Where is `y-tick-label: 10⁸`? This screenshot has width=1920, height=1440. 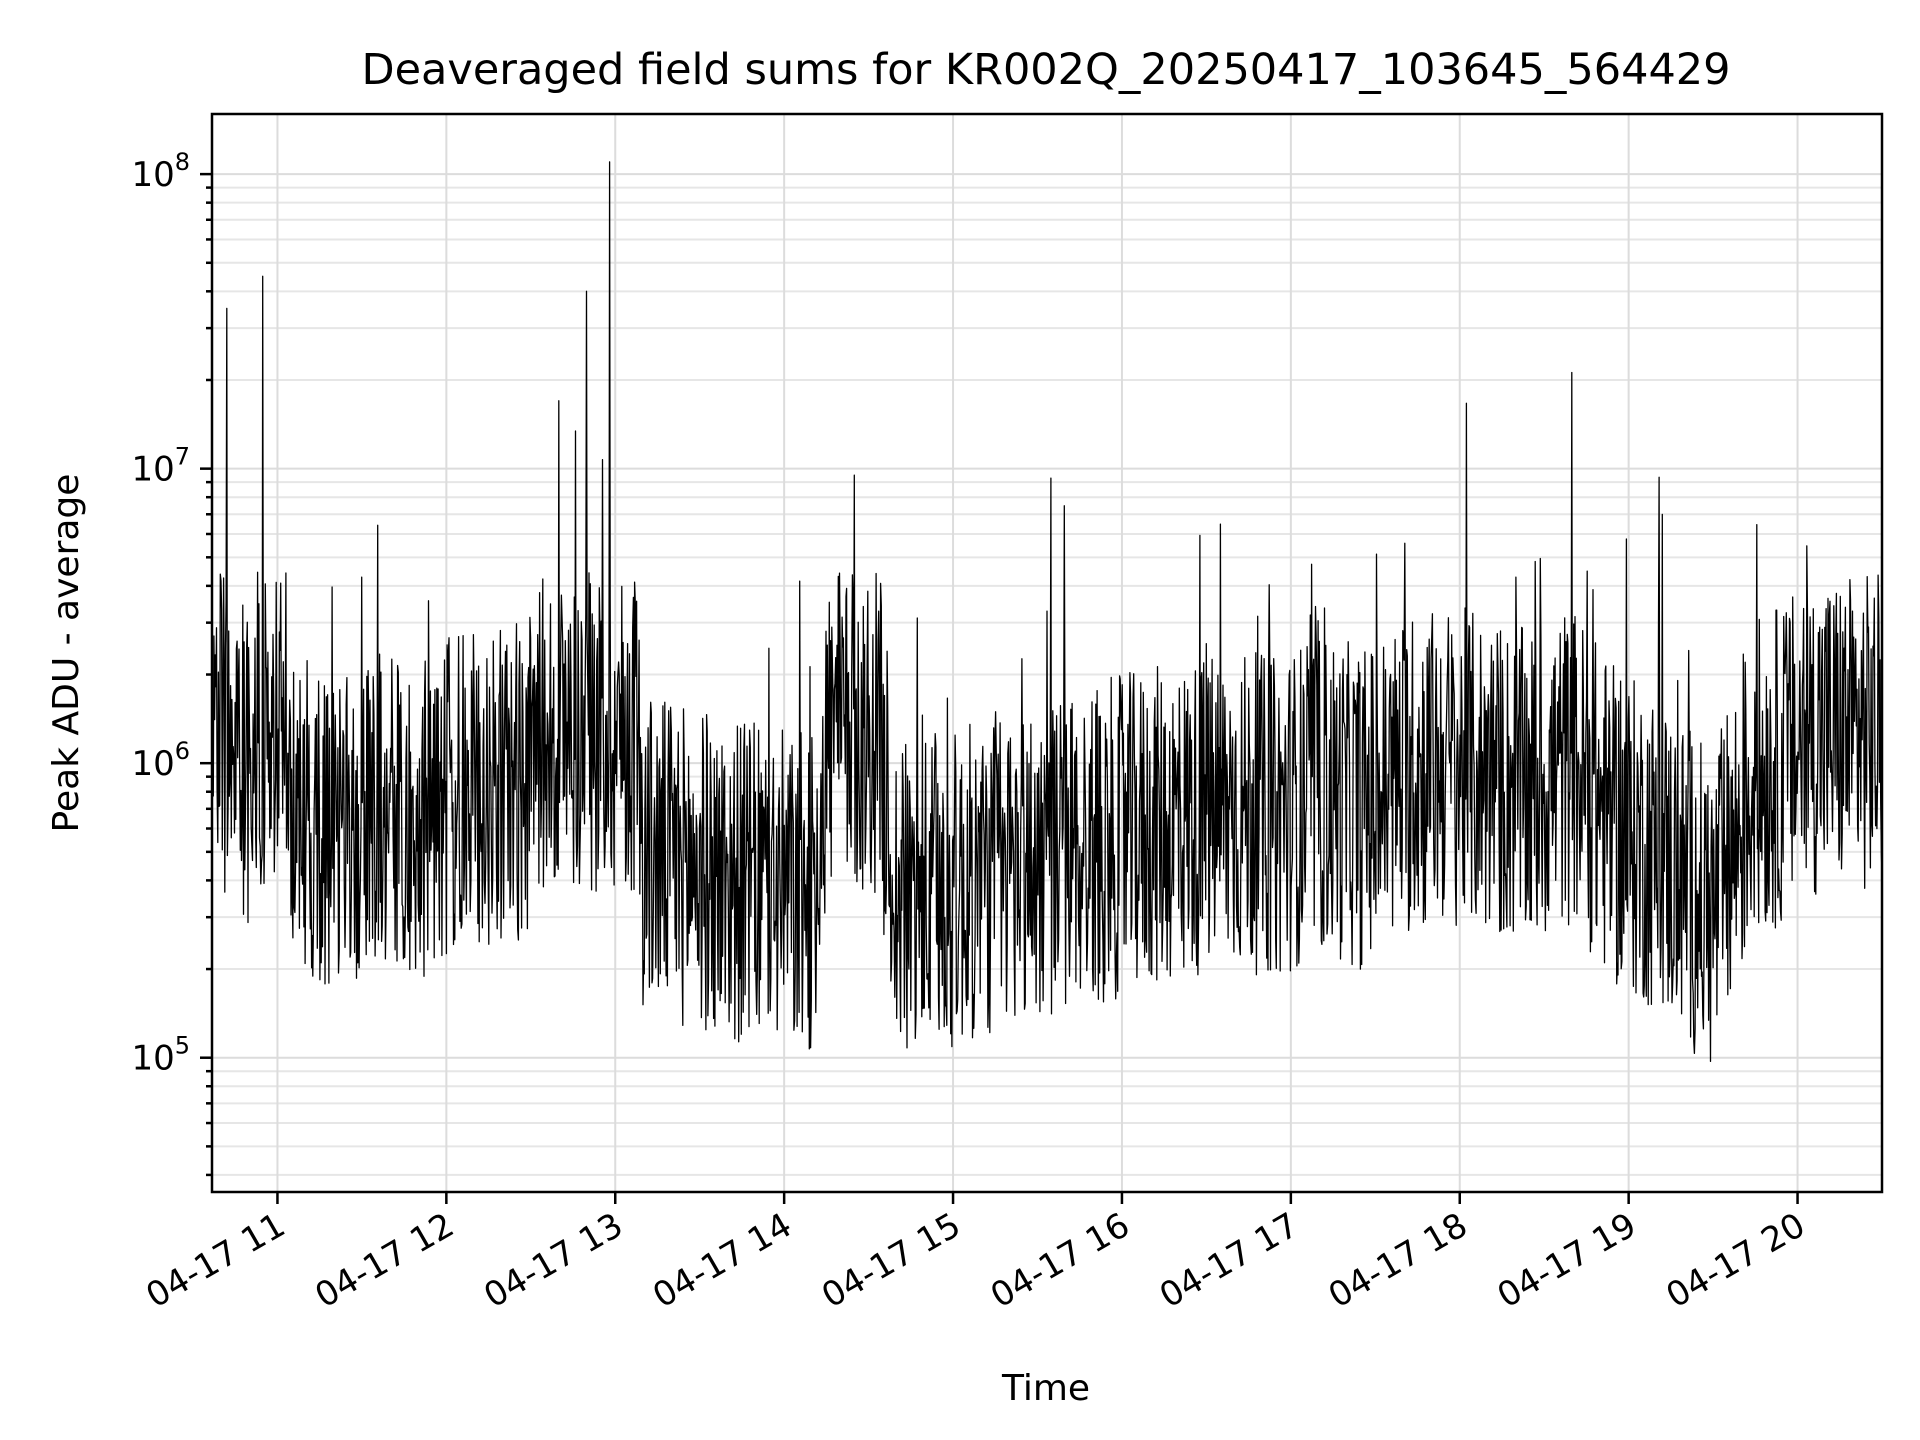
y-tick-label: 10⁸ is located at coordinates (160, 171).